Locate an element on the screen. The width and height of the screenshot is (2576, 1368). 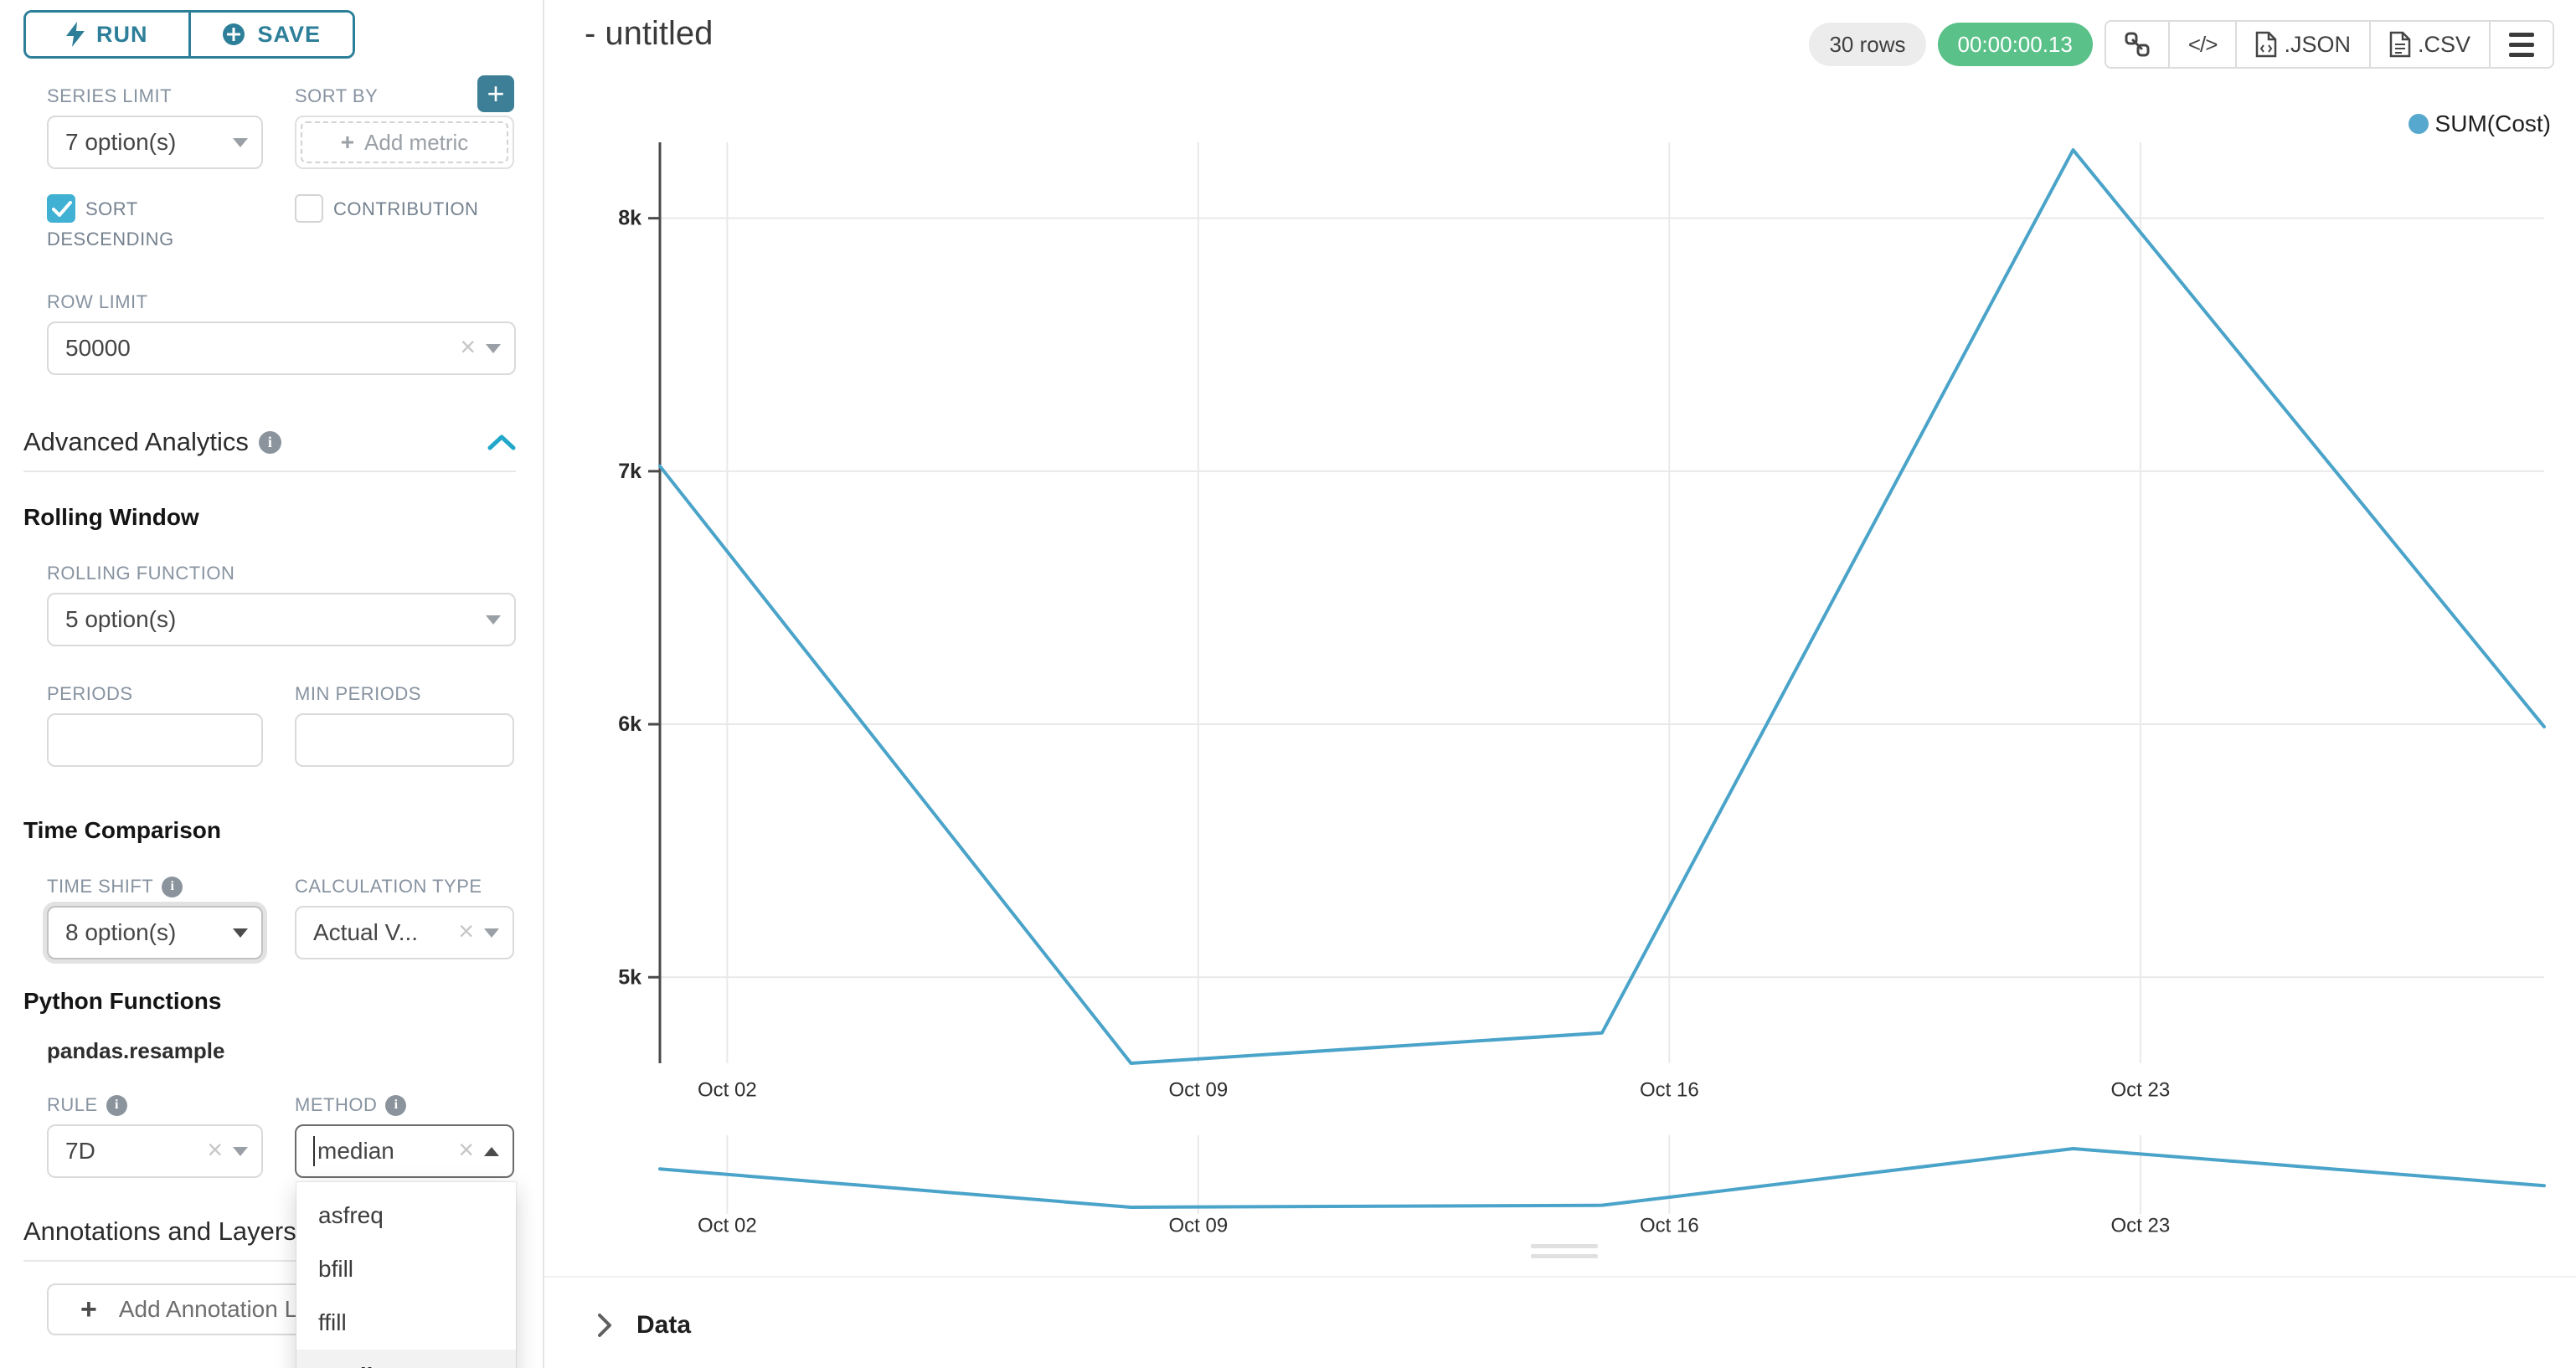
advanced-analytics-header: Advanced Analytics i is located at coordinates (269, 442).